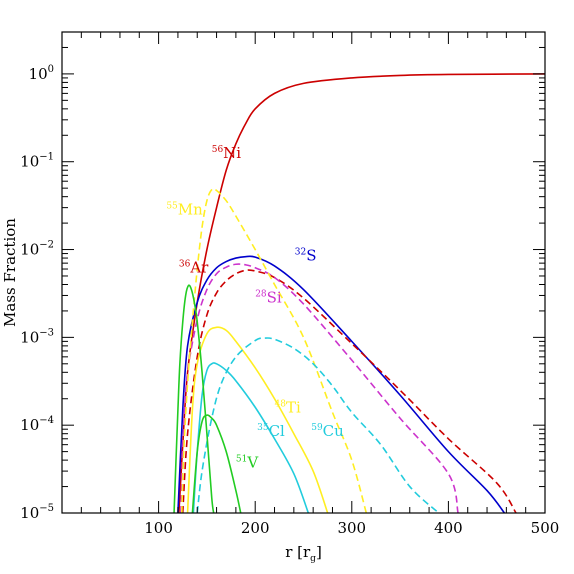 This screenshot has height=574, width=574. What do you see at coordinates (545, 528) in the screenshot?
I see `x-tick-label: 500` at bounding box center [545, 528].